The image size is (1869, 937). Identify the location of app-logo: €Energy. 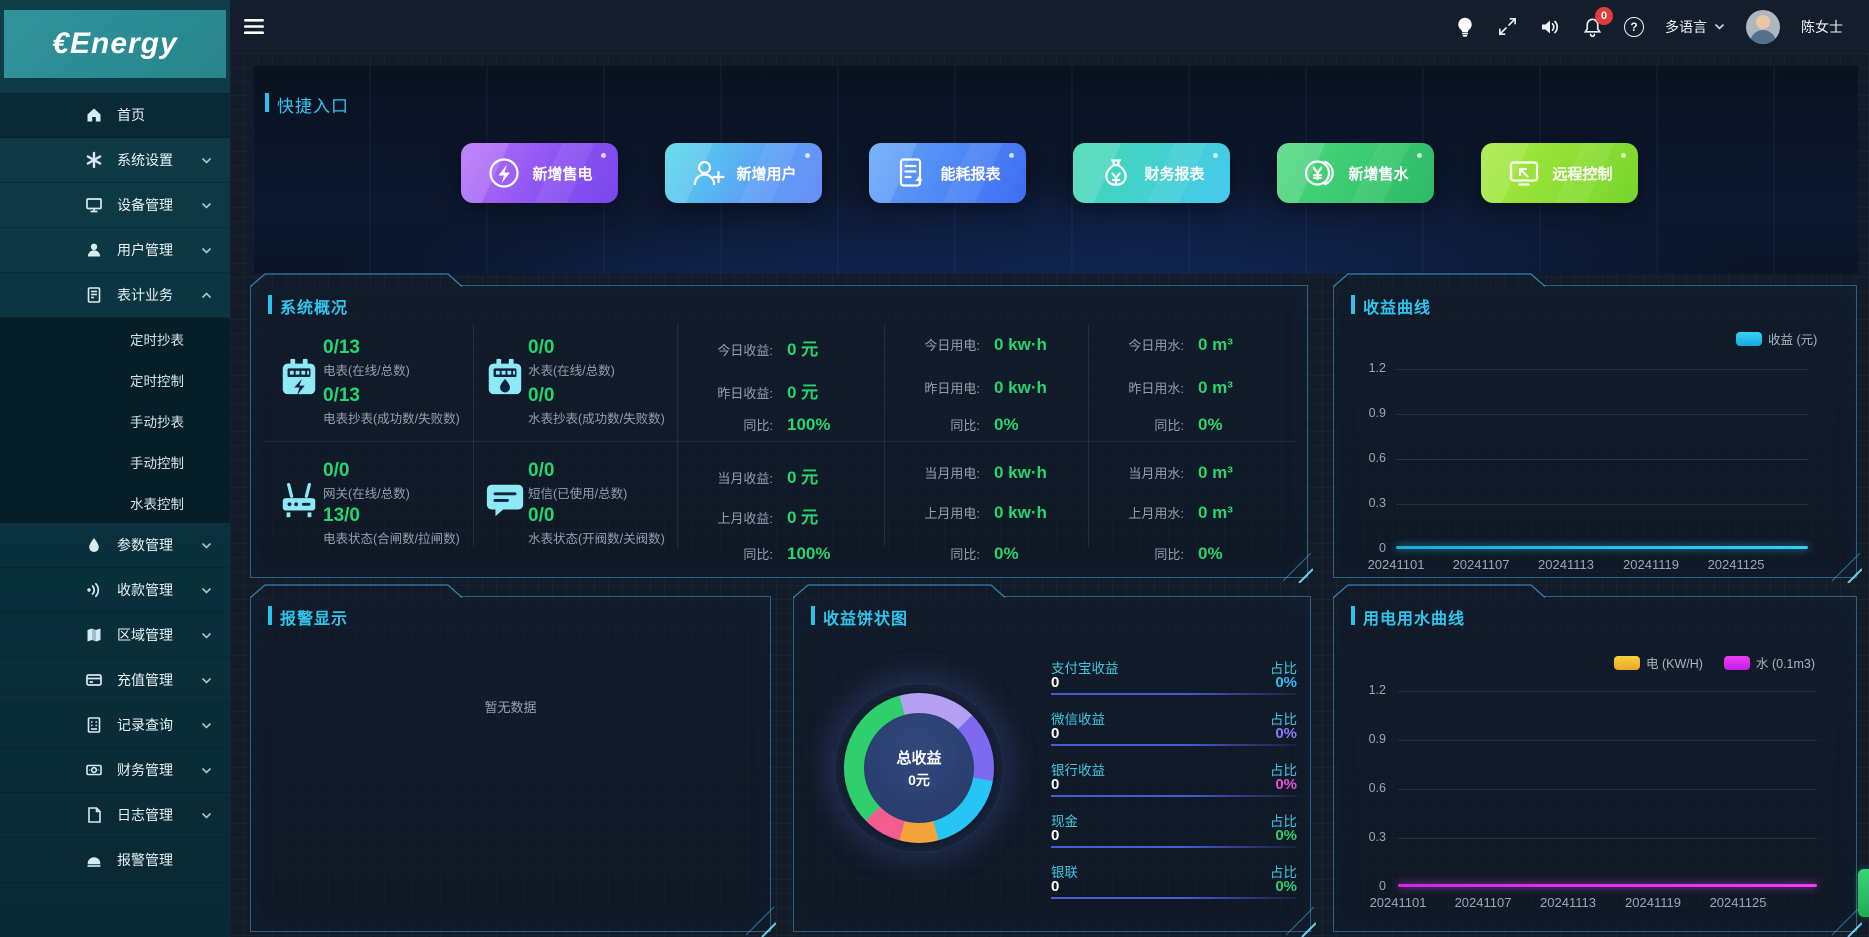
(115, 44).